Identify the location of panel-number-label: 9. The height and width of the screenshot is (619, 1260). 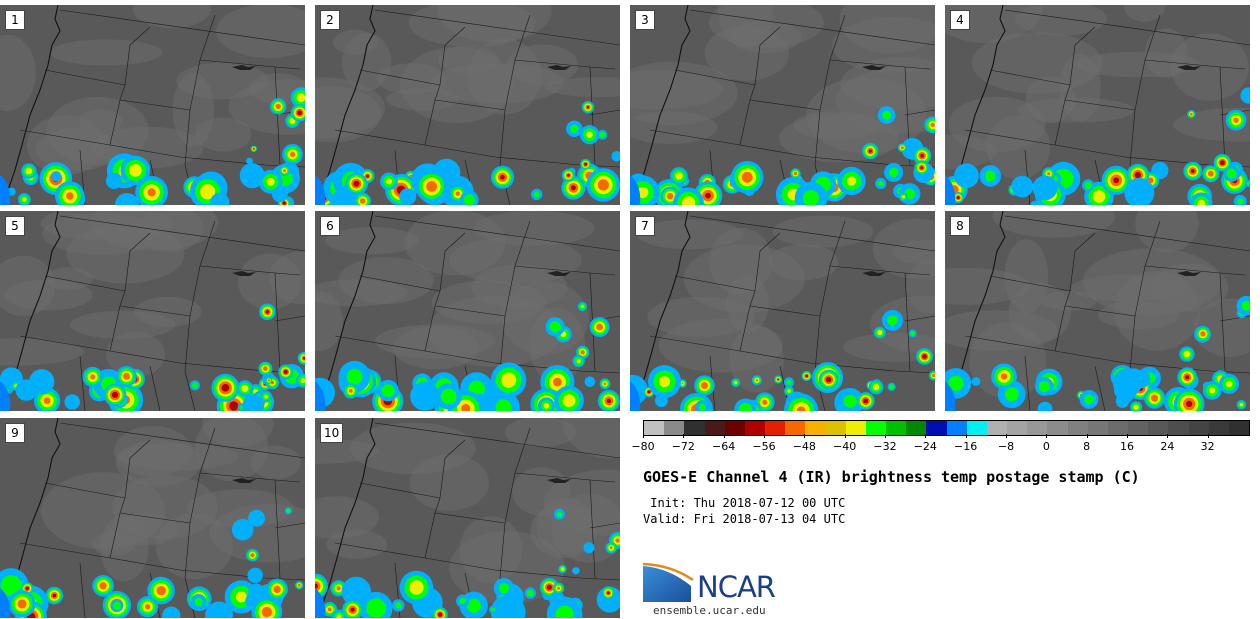
(15, 433).